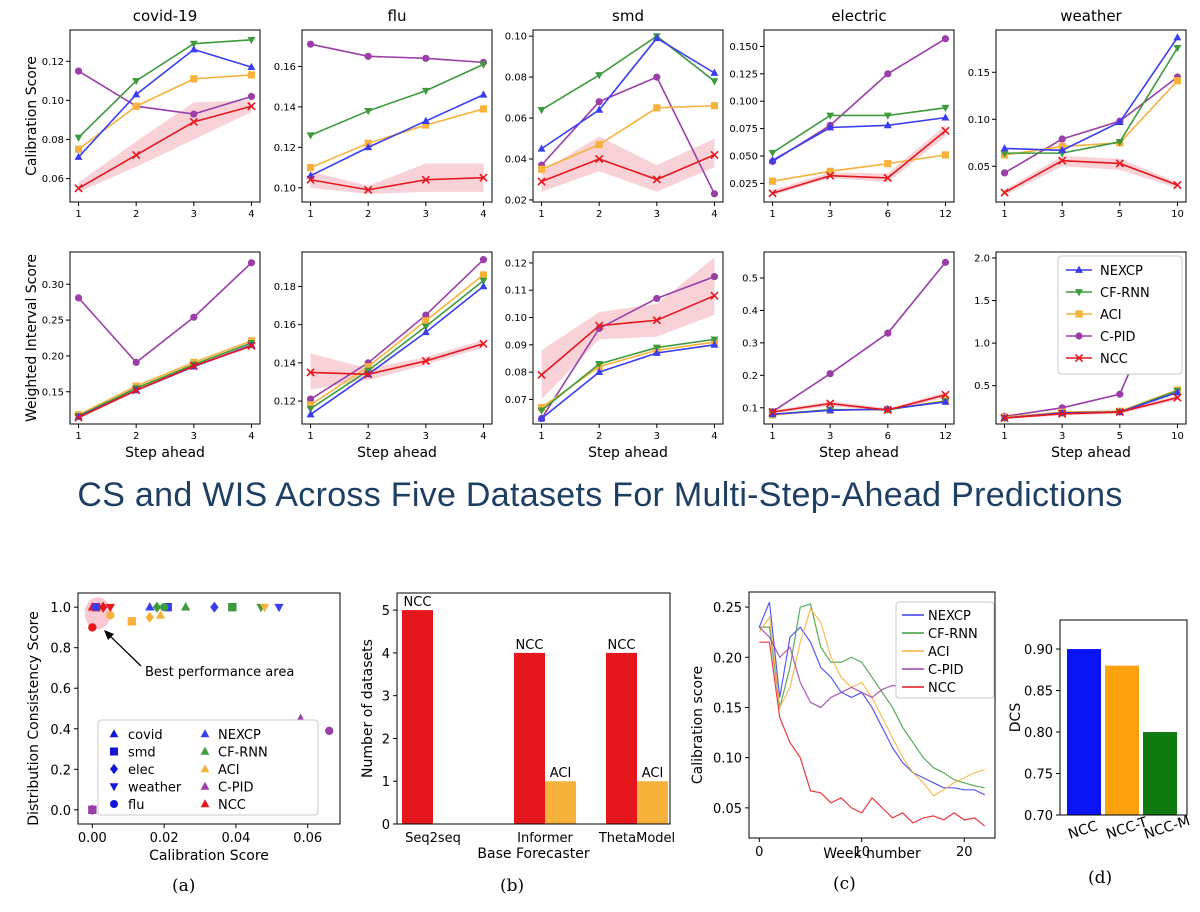 The width and height of the screenshot is (1200, 912). What do you see at coordinates (945, 670) in the screenshot?
I see `legend-label: C-PID` at bounding box center [945, 670].